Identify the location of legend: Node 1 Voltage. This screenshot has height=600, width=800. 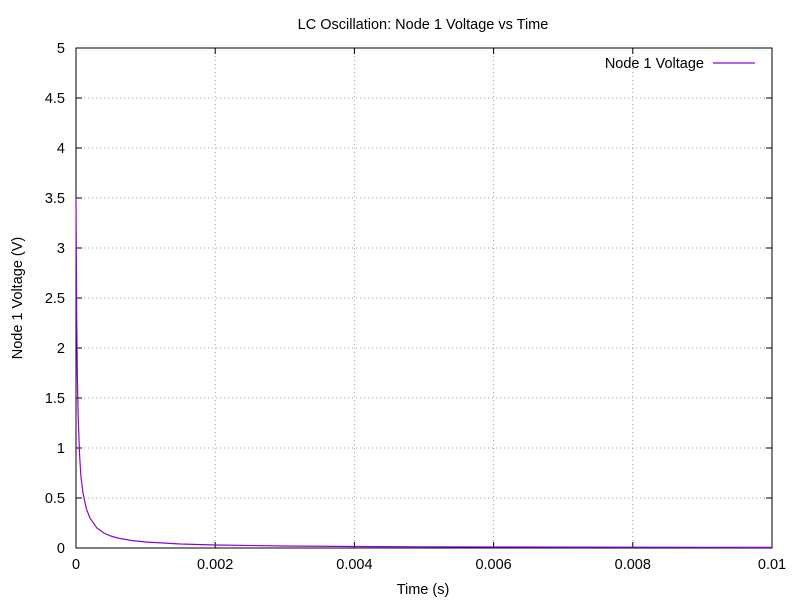
(680, 64).